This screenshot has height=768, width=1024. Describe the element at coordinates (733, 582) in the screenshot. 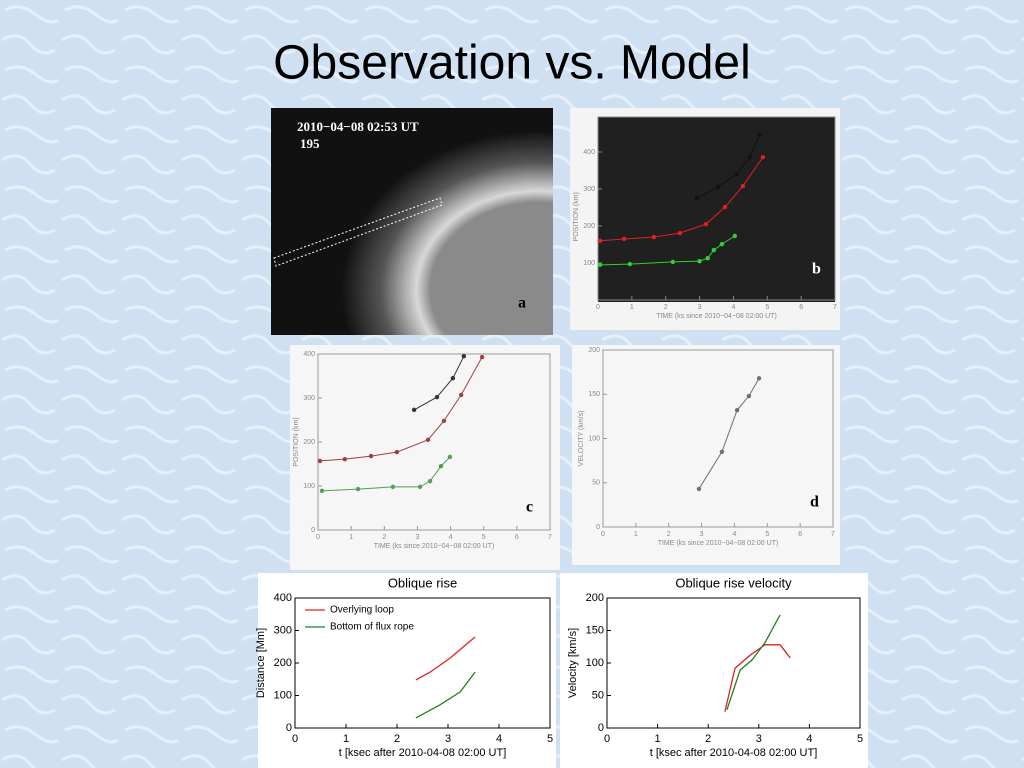

I see `chart-title: Oblique rise velocity` at that location.